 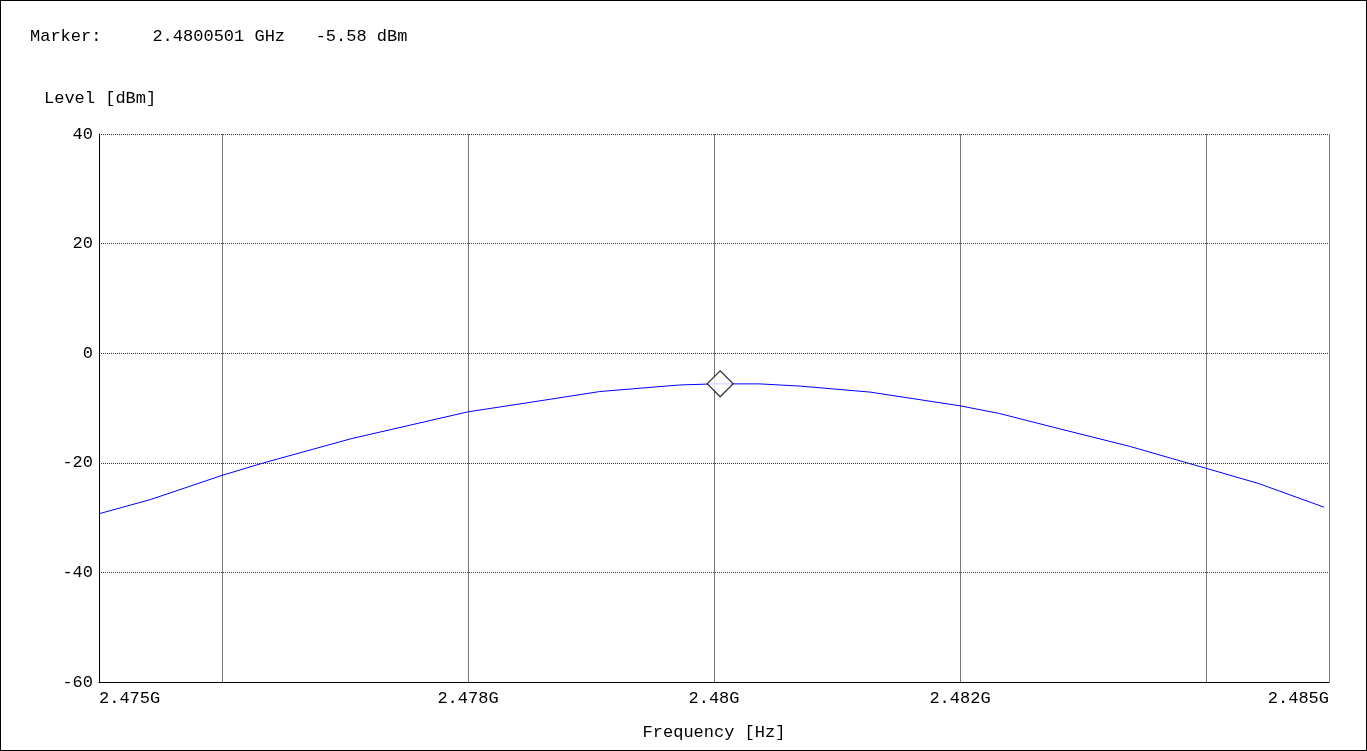 What do you see at coordinates (130, 698) in the screenshot?
I see `x-tick-label: 2.475G` at bounding box center [130, 698].